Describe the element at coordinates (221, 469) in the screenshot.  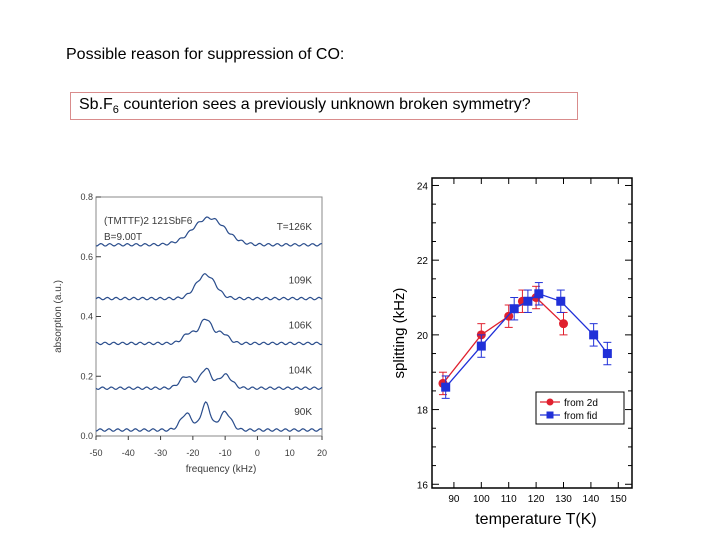
I see `spectra-x-axis-label: frequency (kHz)` at that location.